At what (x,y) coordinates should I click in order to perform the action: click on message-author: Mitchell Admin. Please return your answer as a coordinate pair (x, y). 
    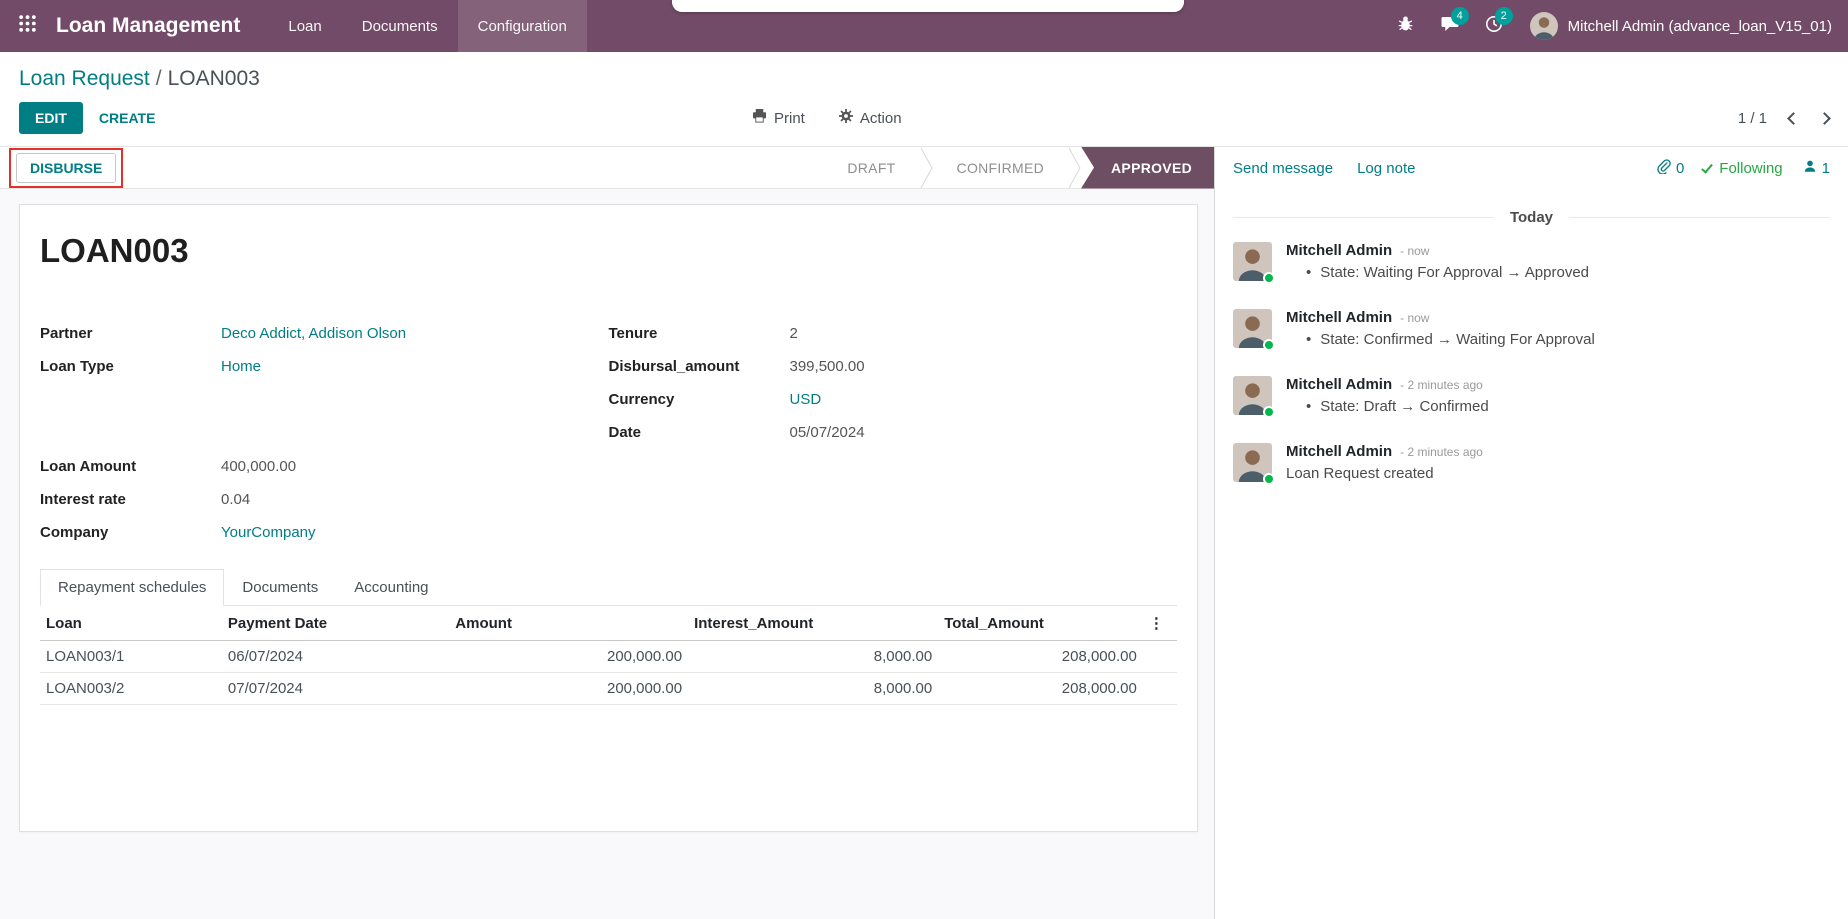
    Looking at the image, I should click on (1339, 384).